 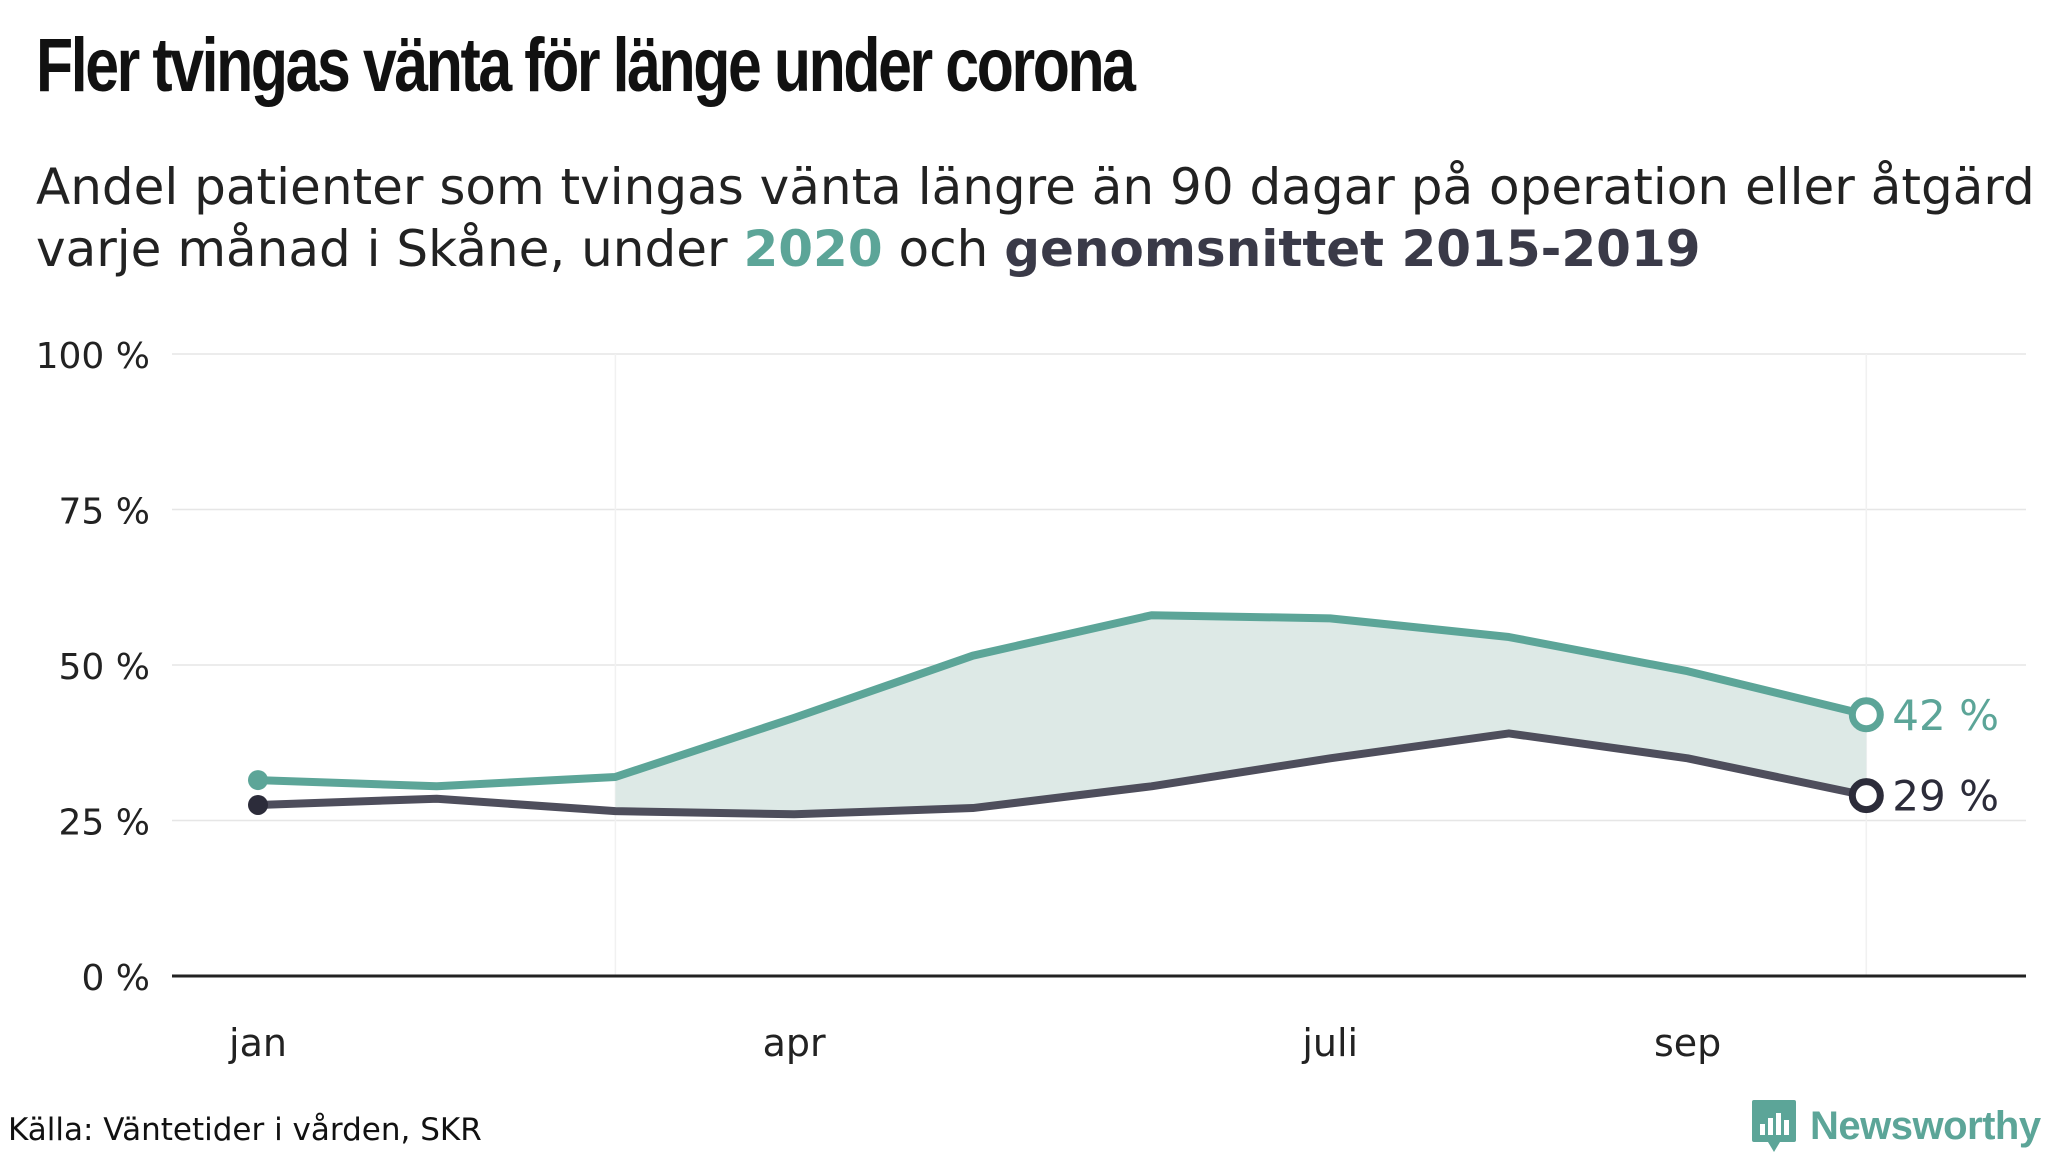 I want to click on subtitle-line2-mid: och, so click(x=943, y=249).